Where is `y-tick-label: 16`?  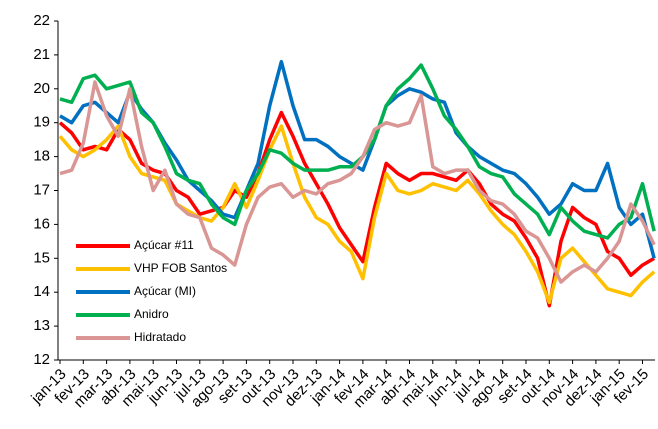
y-tick-label: 16 is located at coordinates (41, 223).